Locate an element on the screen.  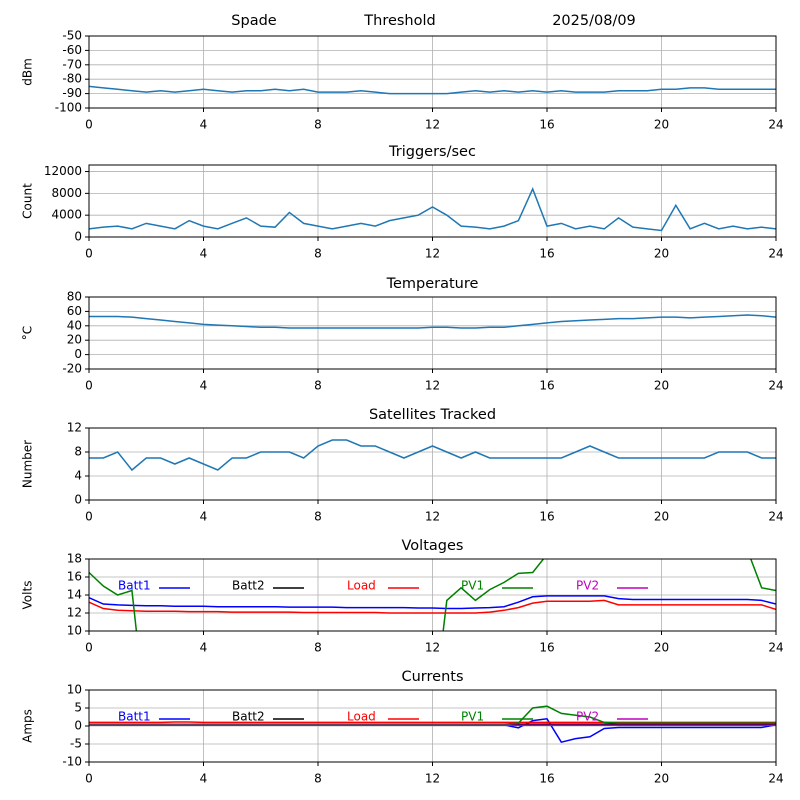
y-tick-label: -20 is located at coordinates (72, 369).